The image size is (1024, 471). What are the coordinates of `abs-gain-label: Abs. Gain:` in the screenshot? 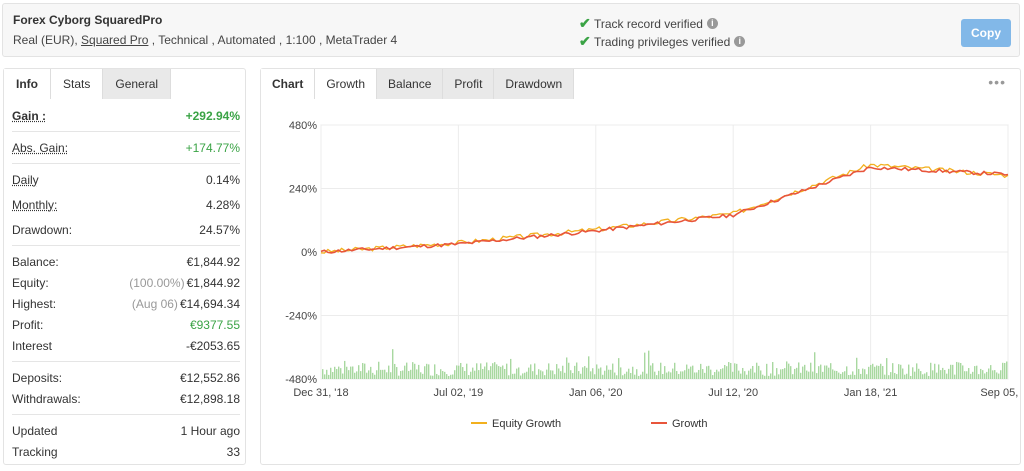 It's located at (40, 147).